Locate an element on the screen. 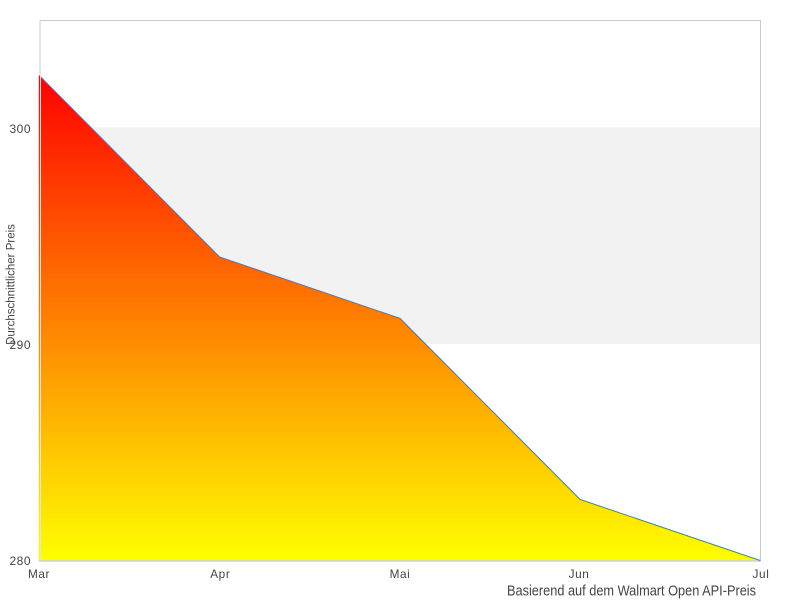 The width and height of the screenshot is (800, 600). svg-text:Basierend auf dem Walmart Open: Basierend auf dem Walmart Open API-Preis is located at coordinates (631, 591).